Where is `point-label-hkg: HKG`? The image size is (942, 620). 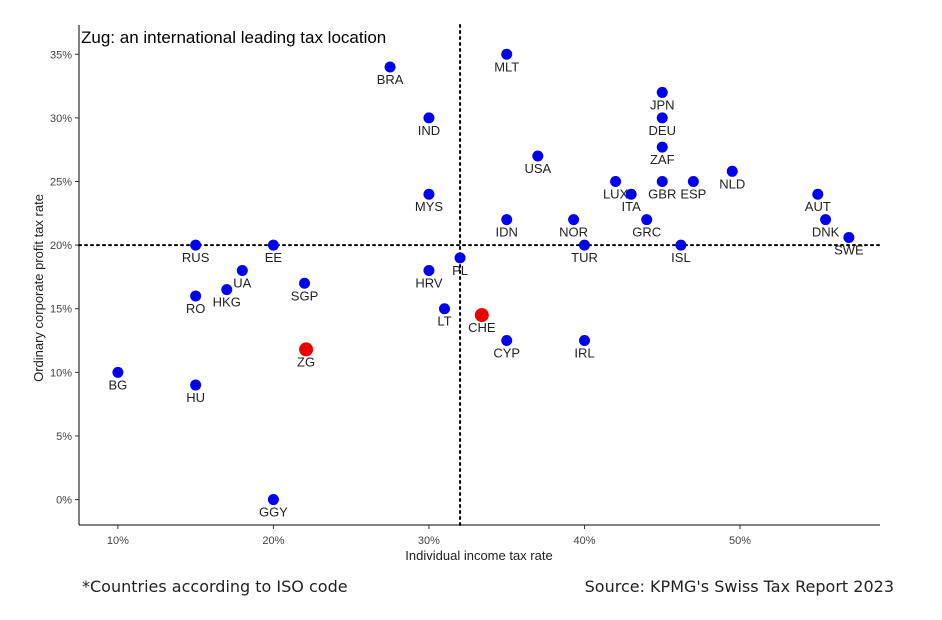 point-label-hkg: HKG is located at coordinates (227, 302).